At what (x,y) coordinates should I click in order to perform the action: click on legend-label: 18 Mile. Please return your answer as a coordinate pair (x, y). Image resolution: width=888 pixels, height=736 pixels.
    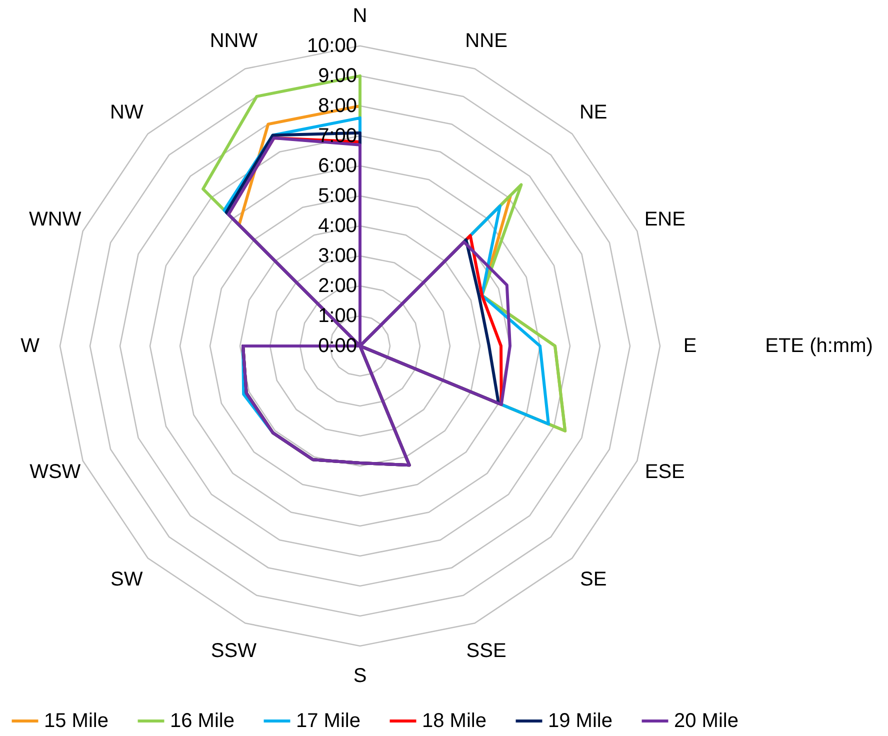
    Looking at the image, I should click on (454, 721).